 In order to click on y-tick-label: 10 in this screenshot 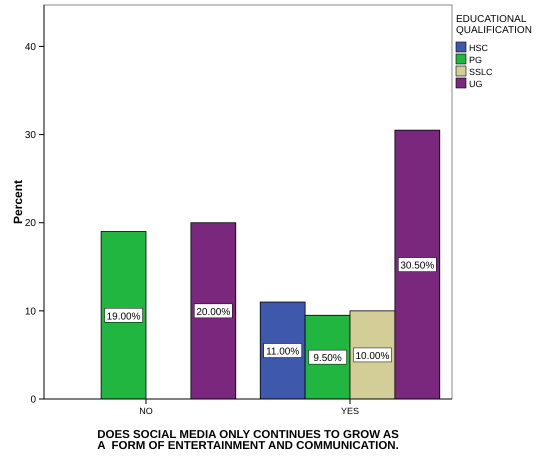, I will do `click(30, 312)`.